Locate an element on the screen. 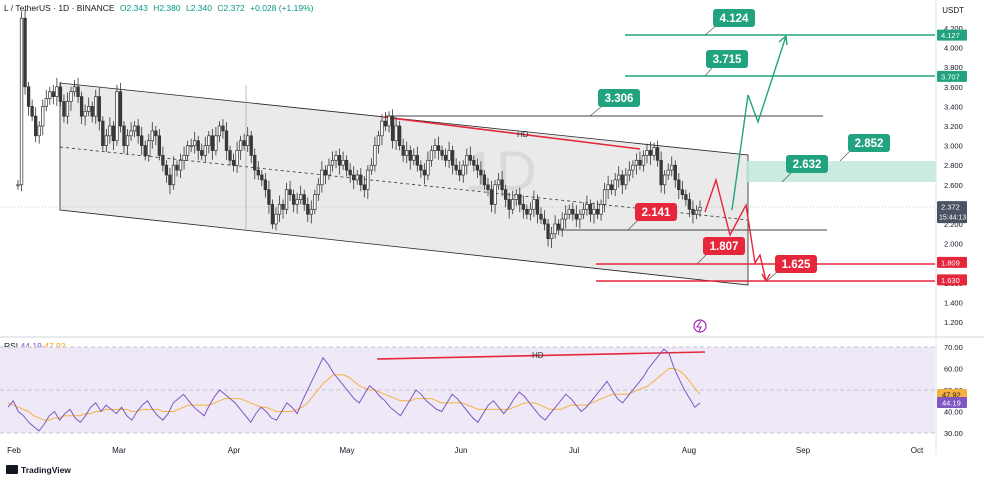 The height and width of the screenshot is (481, 984). interval-watermark: 1D is located at coordinates (501, 170).